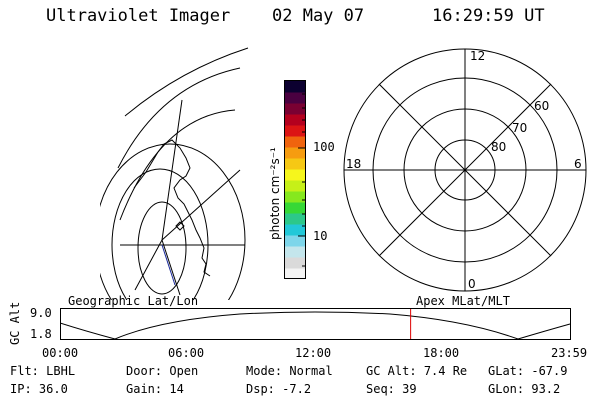 Image resolution: width=600 pixels, height=400 pixels. Describe the element at coordinates (313, 353) in the screenshot. I see `timeline-xtick-1200: 12:00` at that location.